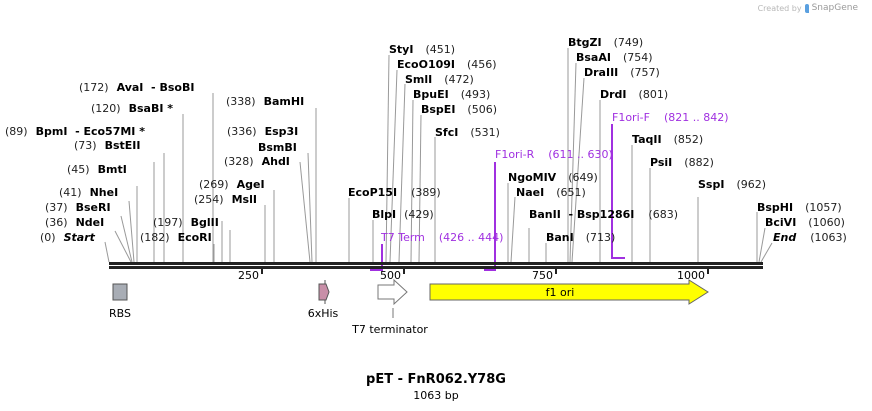  I want to click on site-ecori: (182) EcoRI, so click(176, 237).